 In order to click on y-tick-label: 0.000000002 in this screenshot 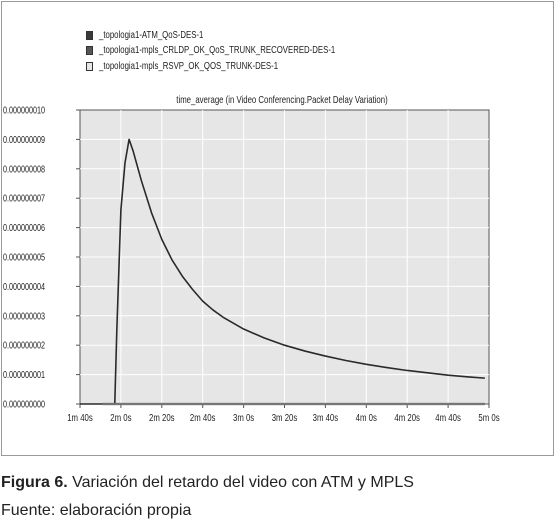, I will do `click(24, 345)`.